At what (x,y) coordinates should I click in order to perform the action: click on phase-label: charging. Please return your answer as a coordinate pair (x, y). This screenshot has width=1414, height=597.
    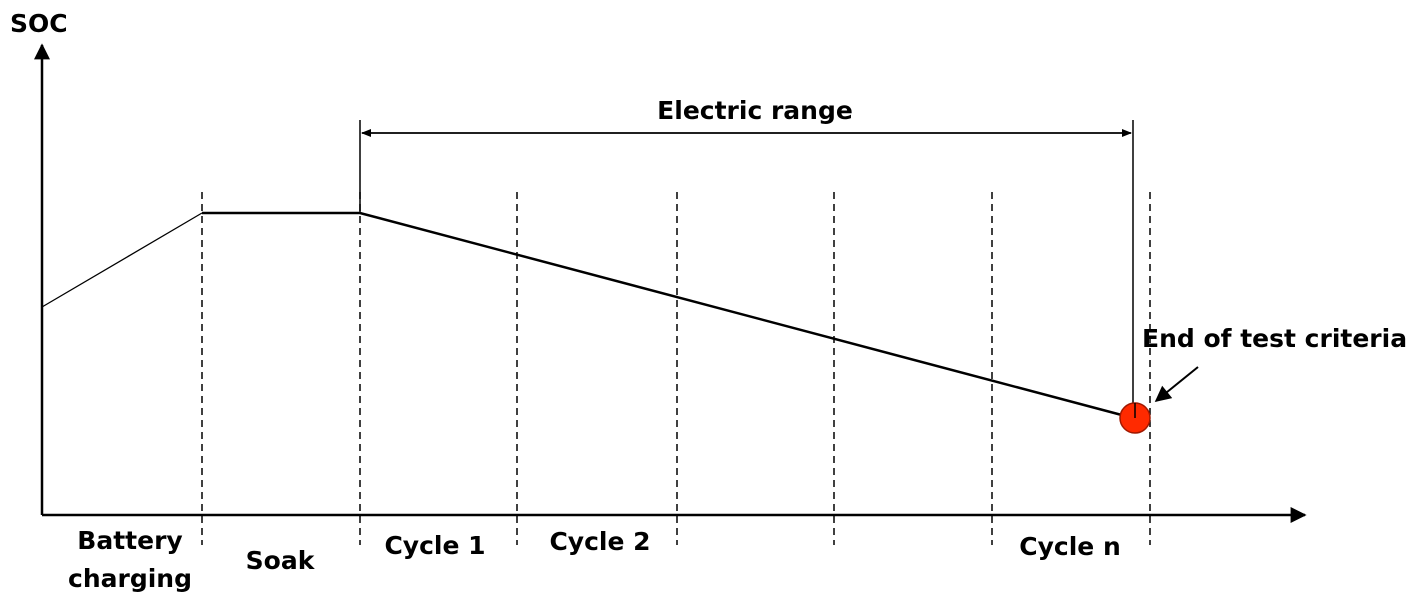
    Looking at the image, I should click on (130, 578).